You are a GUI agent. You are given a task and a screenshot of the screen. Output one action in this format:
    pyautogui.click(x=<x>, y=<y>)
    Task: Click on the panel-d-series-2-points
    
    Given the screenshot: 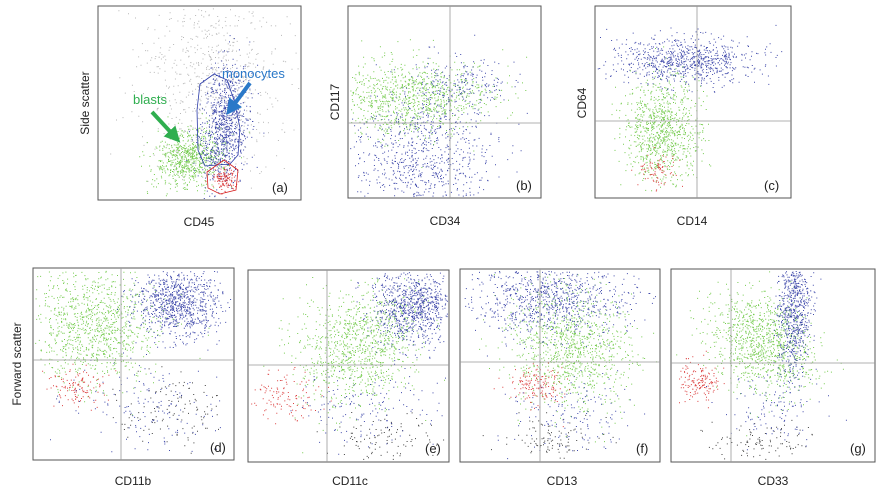 What is the action you would take?
    pyautogui.click(x=79, y=387)
    